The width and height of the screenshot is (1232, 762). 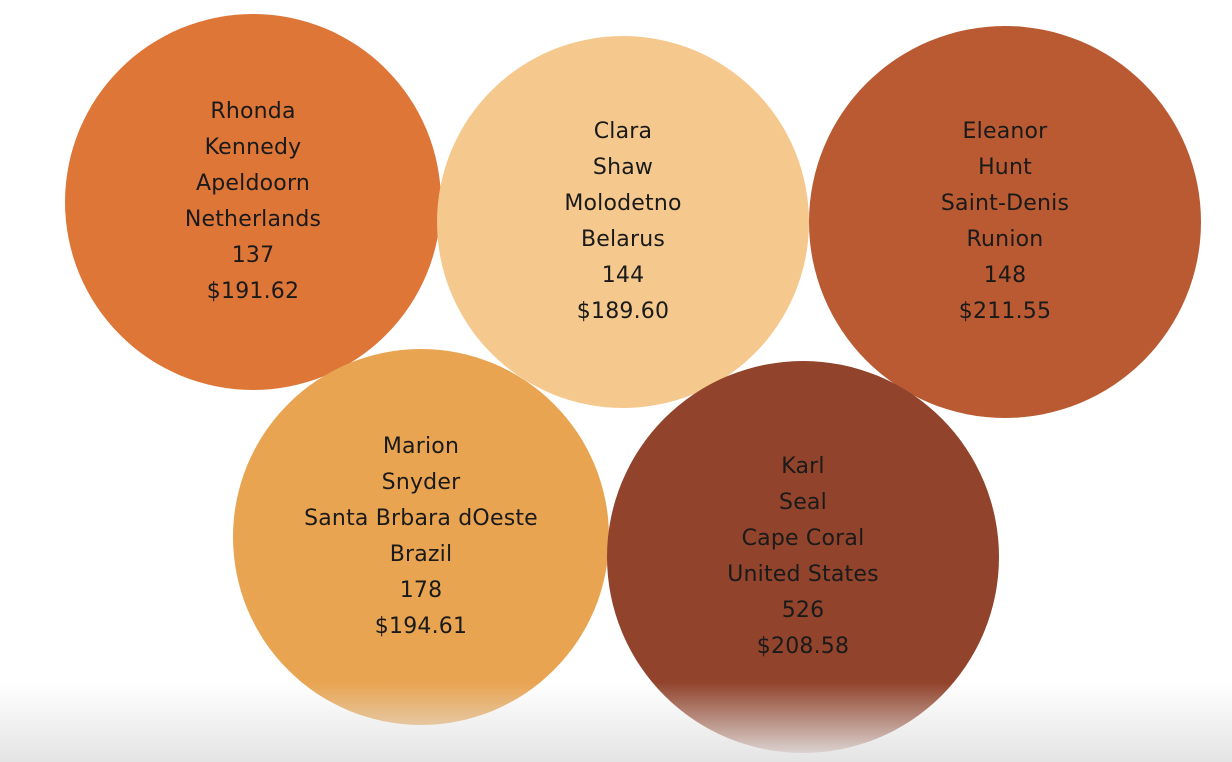 I want to click on bubble-label-amount: $211.55, so click(x=1005, y=311).